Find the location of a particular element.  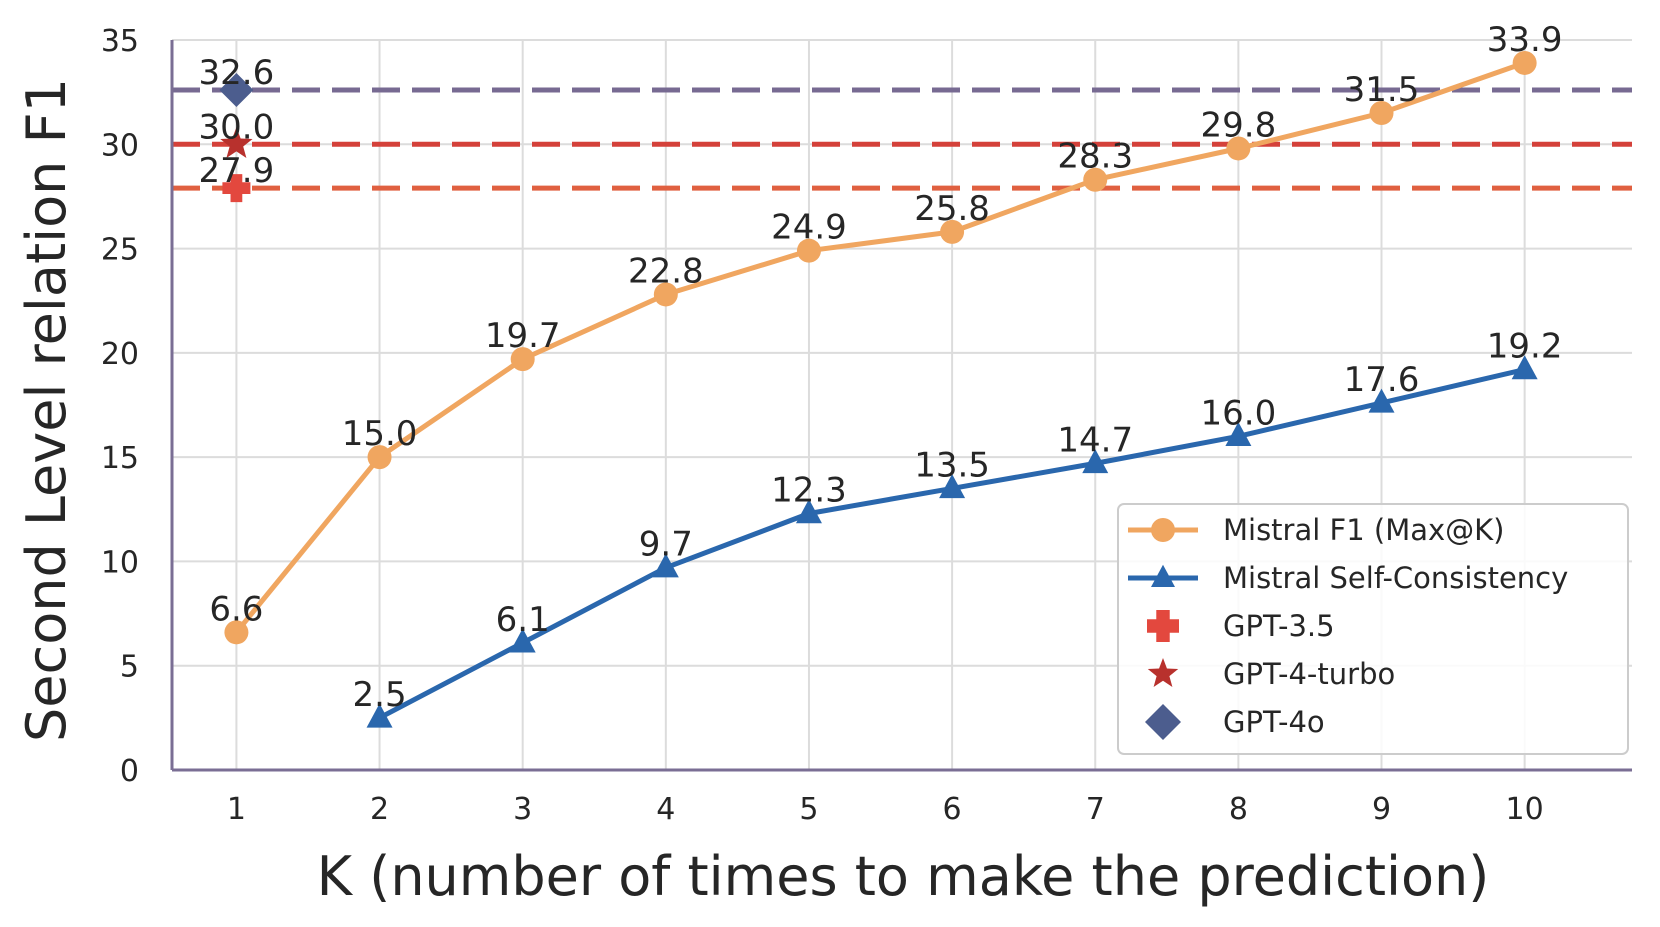

legend-entry: GPT-3.5 is located at coordinates (1241, 626).